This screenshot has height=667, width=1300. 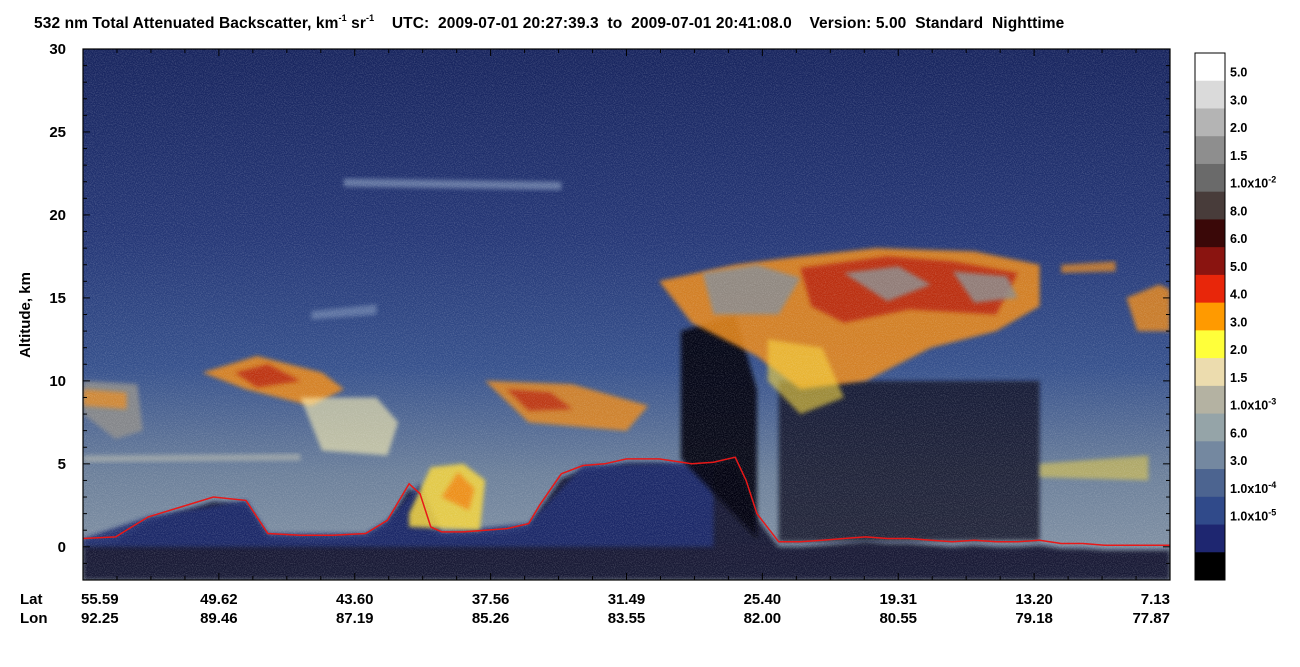 What do you see at coordinates (1253, 183) in the screenshot?
I see `colorbar-label: 1.0x10⁻²` at bounding box center [1253, 183].